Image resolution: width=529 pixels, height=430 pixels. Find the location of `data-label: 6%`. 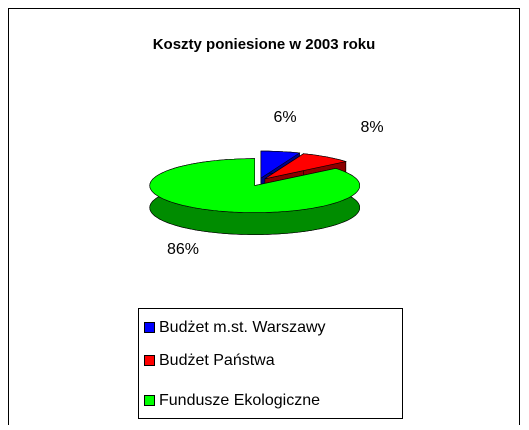

data-label: 6% is located at coordinates (284, 117).